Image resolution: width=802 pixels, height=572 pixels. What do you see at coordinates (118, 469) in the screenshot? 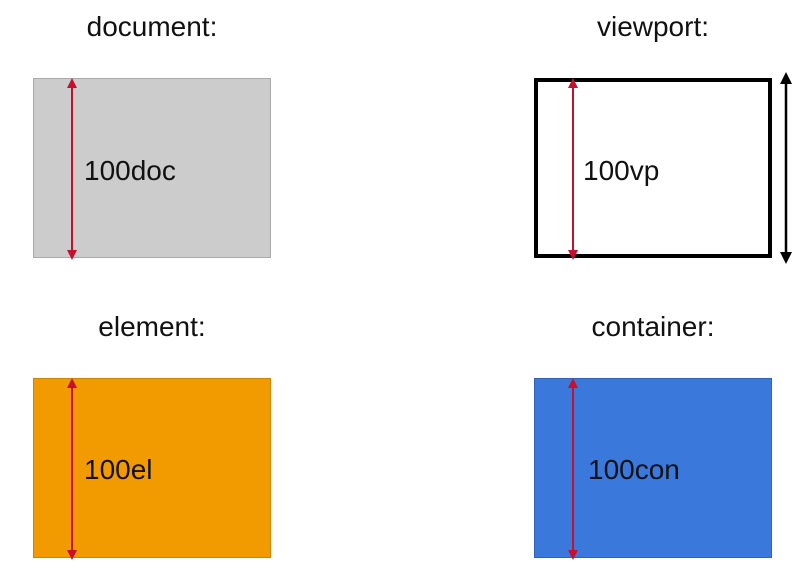
I see `element-height-label: 100el` at bounding box center [118, 469].